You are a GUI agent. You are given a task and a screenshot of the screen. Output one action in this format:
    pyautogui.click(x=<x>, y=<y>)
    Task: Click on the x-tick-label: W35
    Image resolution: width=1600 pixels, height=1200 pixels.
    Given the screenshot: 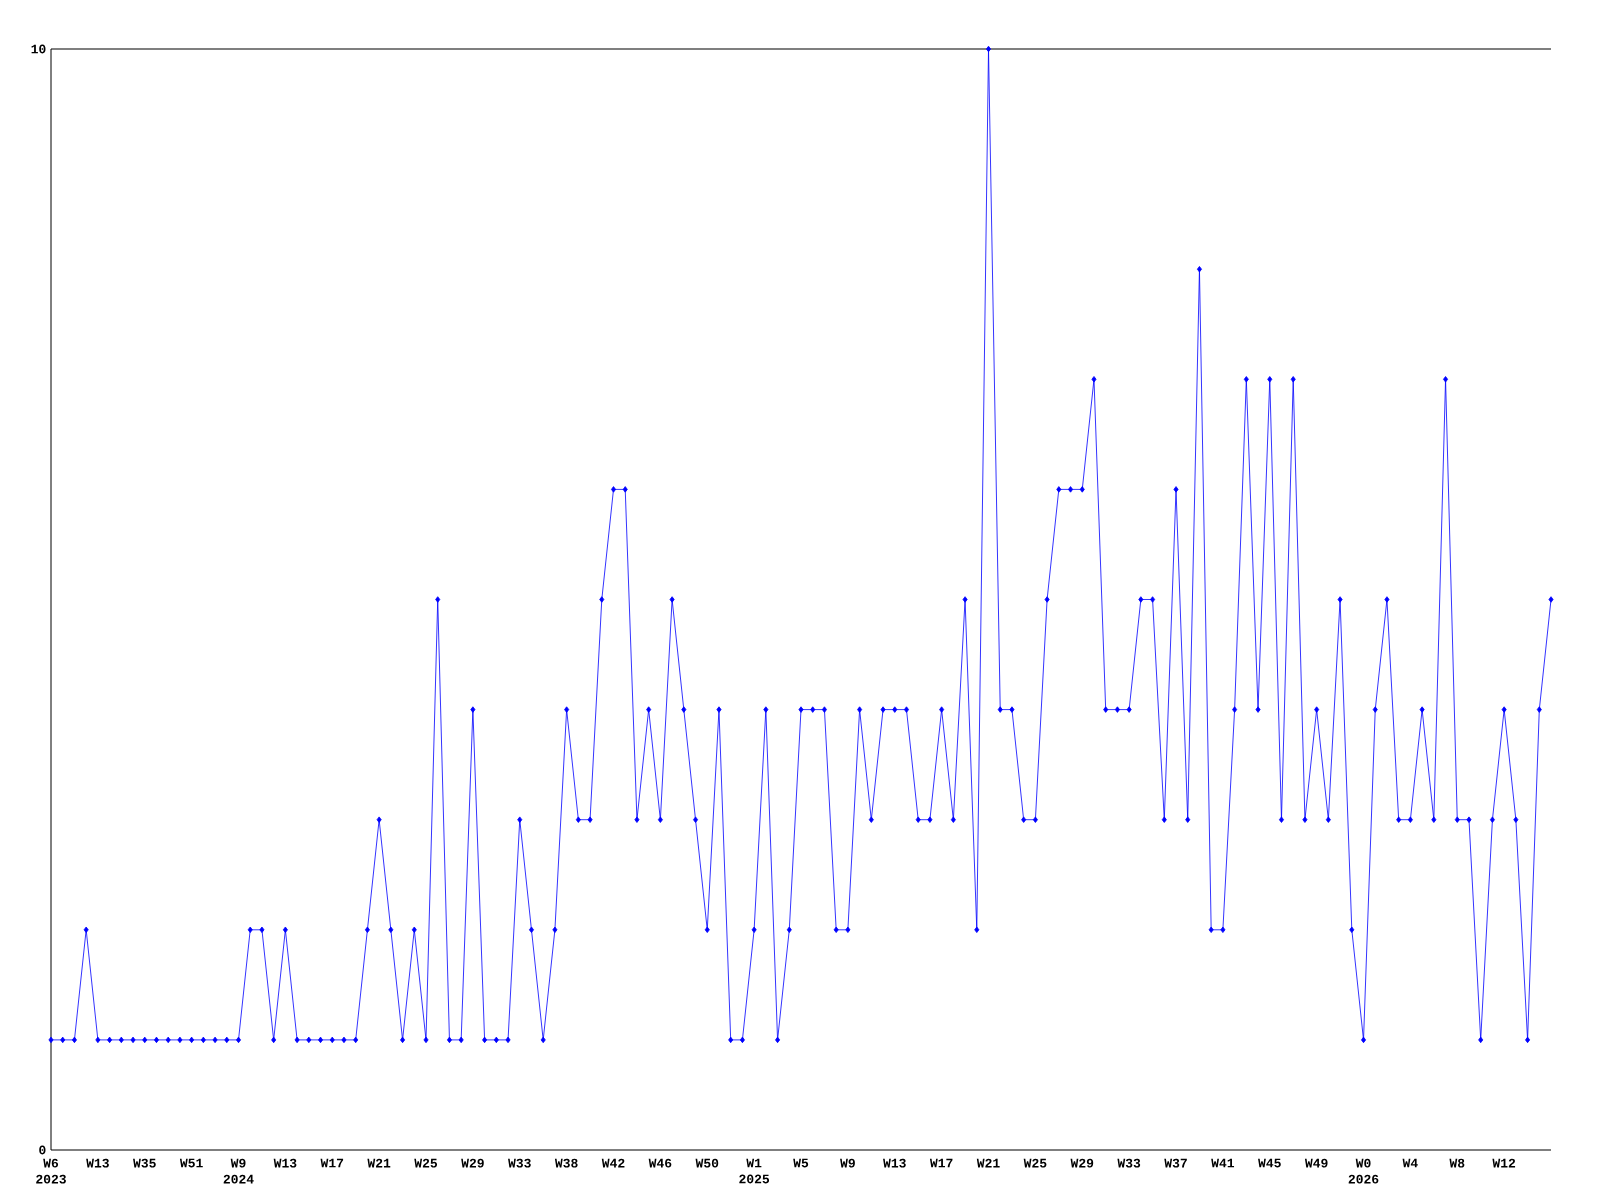 What is the action you would take?
    pyautogui.click(x=144, y=1163)
    